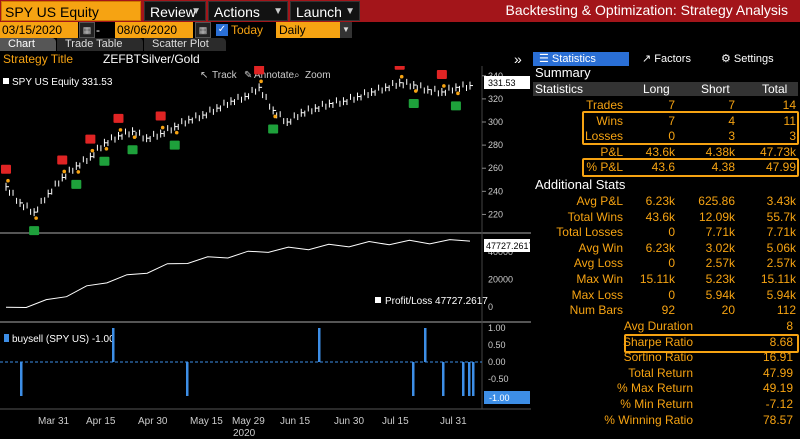 The width and height of the screenshot is (800, 439). What do you see at coordinates (658, 326) in the screenshot?
I see `stat-label: Avg Duration` at bounding box center [658, 326].